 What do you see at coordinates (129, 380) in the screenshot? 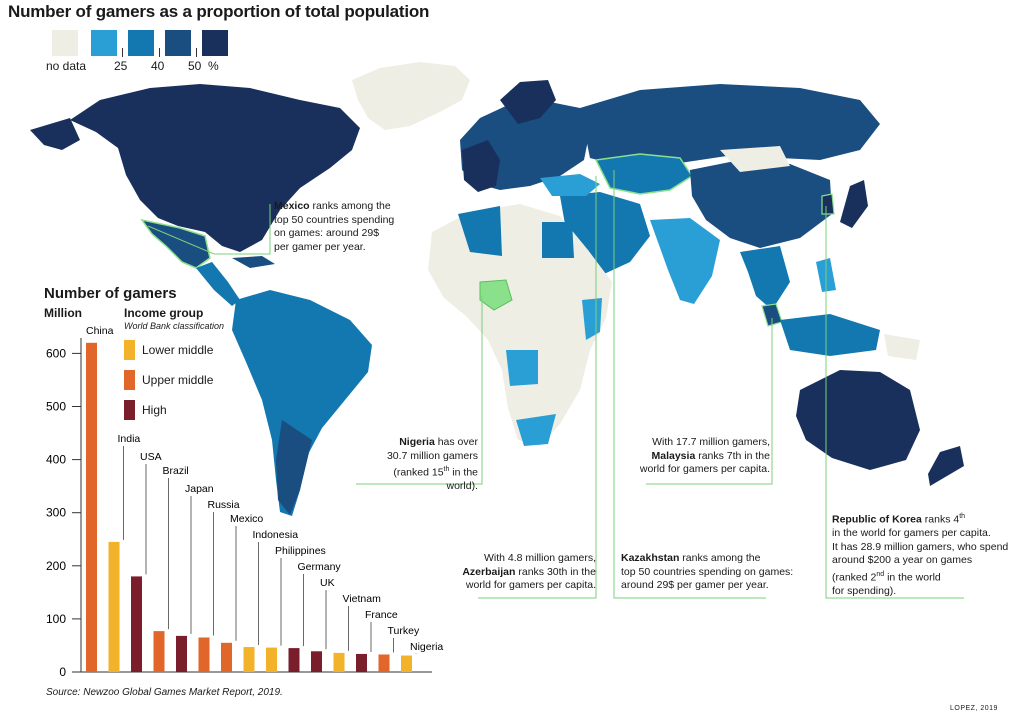
I see `income-swatch-upper-middle` at bounding box center [129, 380].